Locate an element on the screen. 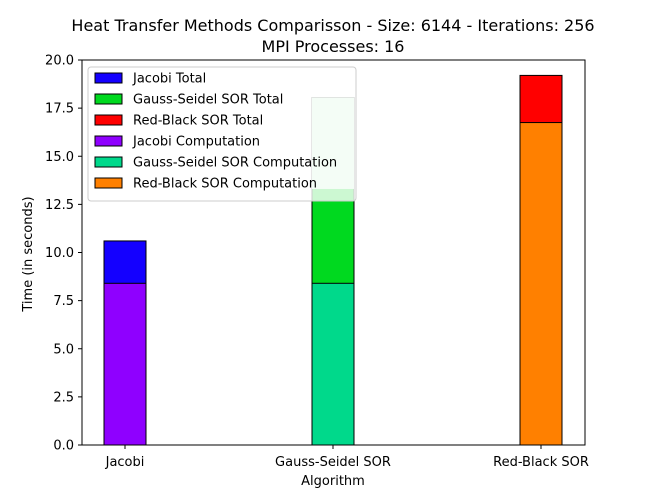 This screenshot has width=650, height=500. bar-jacobi-computation is located at coordinates (125, 364).